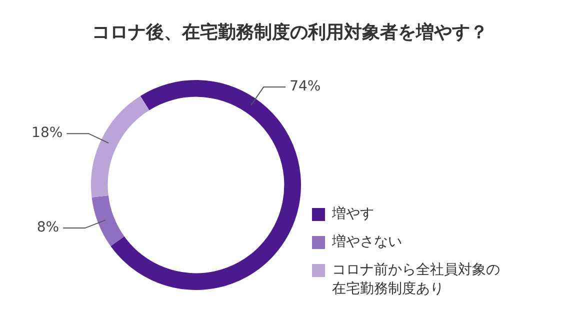 The height and width of the screenshot is (326, 580). What do you see at coordinates (305, 86) in the screenshot?
I see `data-label: 74%` at bounding box center [305, 86].